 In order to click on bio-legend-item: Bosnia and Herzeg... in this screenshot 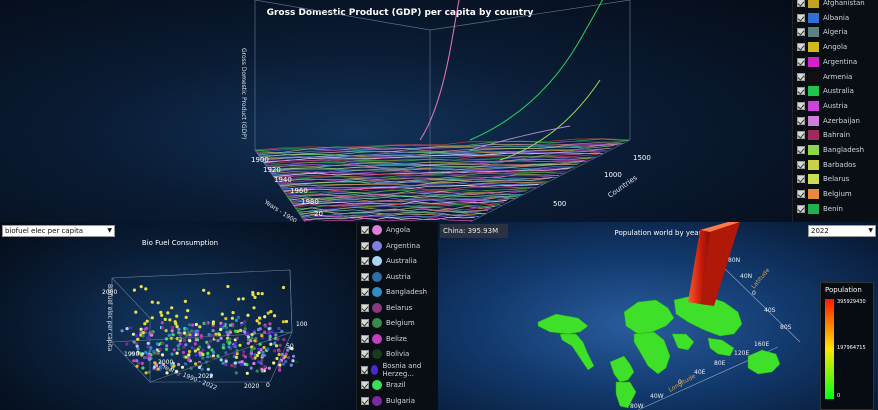, I will do `click(400, 370)`.